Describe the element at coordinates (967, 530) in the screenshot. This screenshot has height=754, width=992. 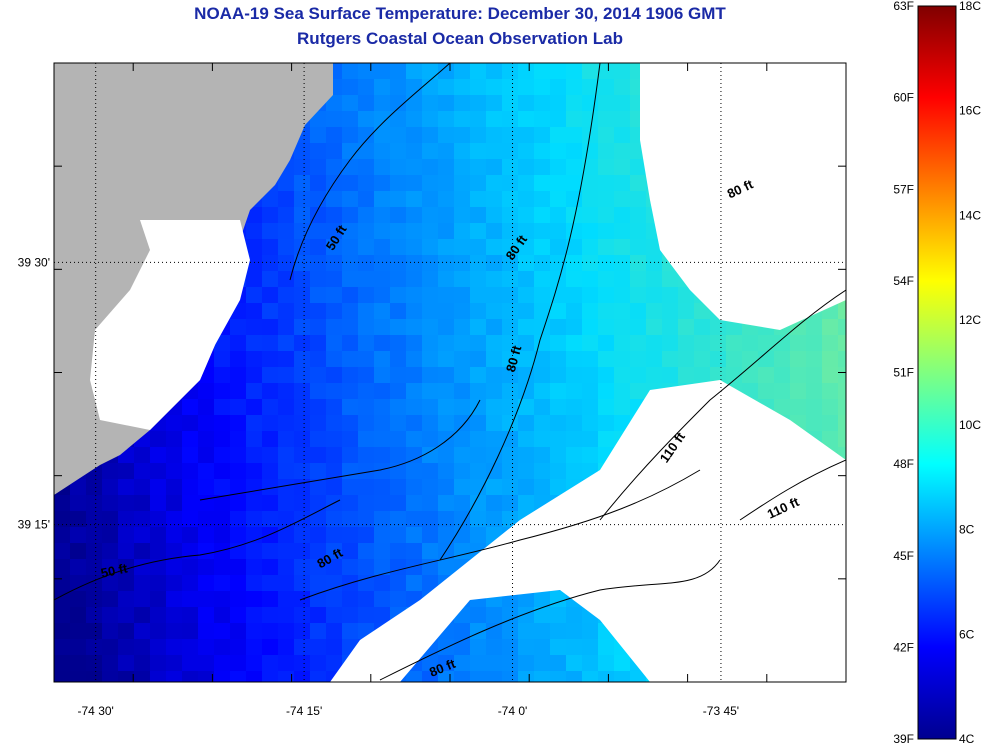
I see `colorbar-label-c: 8C` at that location.